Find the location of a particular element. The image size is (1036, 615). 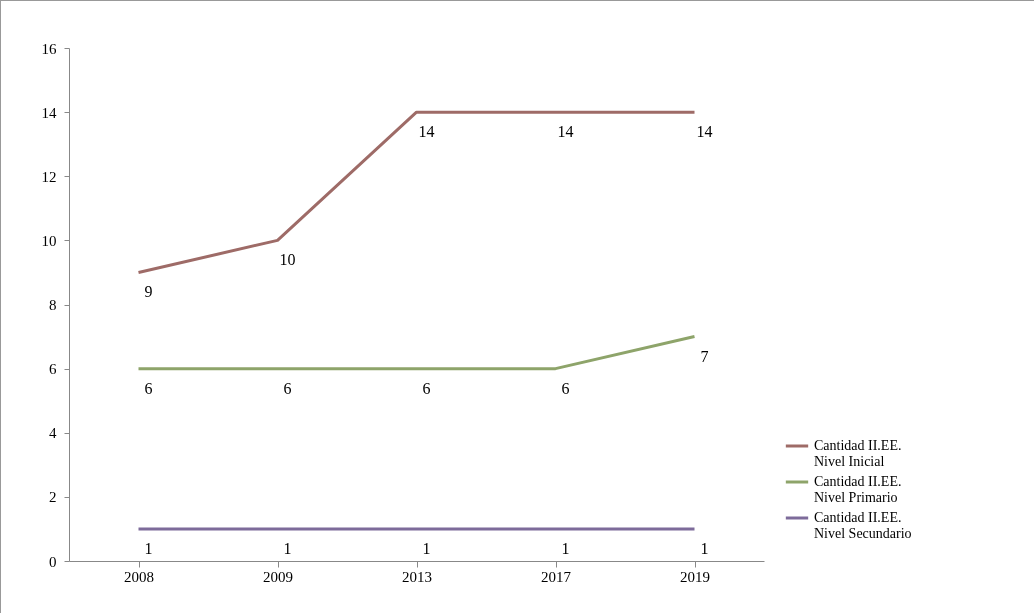

data-label: 10 is located at coordinates (287, 260).